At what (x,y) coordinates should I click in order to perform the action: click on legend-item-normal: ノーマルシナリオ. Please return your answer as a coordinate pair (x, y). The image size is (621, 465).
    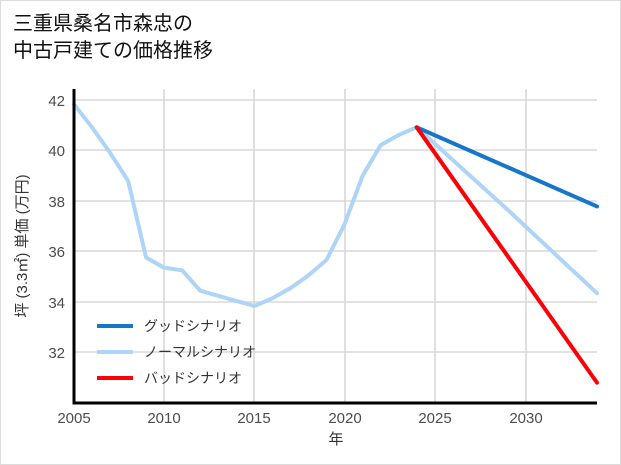
    Looking at the image, I should click on (176, 352).